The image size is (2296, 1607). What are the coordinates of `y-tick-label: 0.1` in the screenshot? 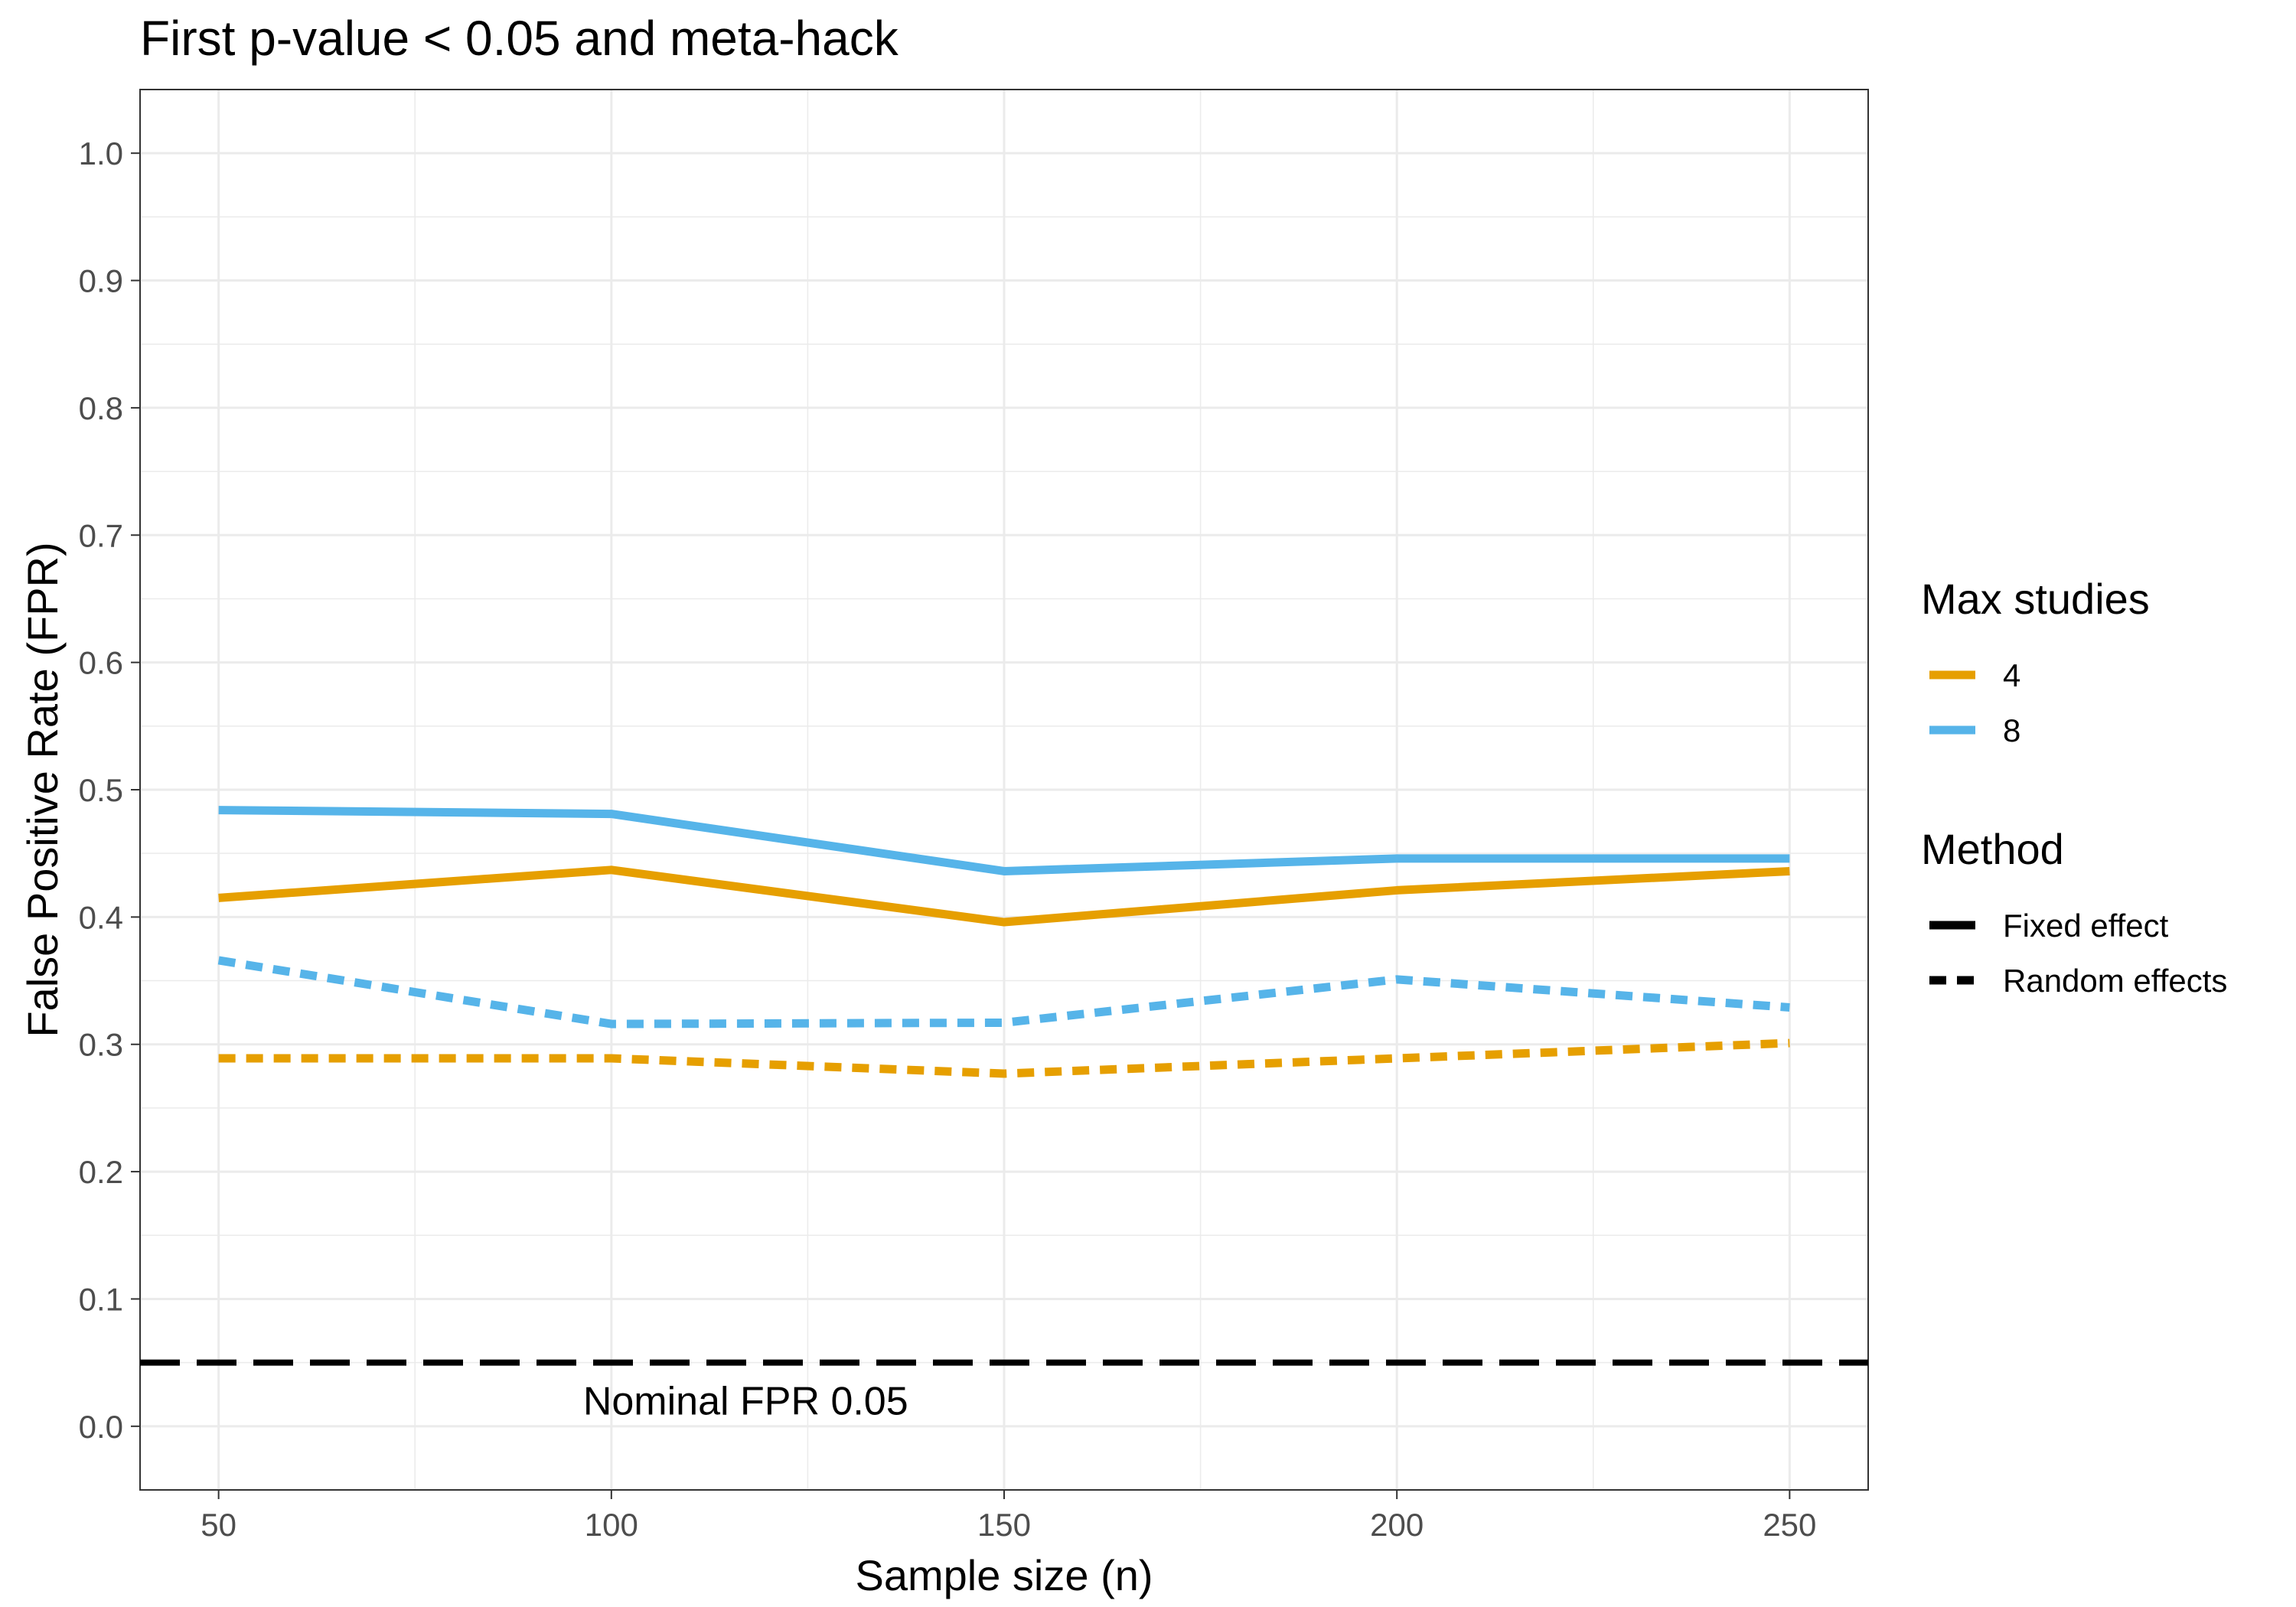 It's located at (101, 1299).